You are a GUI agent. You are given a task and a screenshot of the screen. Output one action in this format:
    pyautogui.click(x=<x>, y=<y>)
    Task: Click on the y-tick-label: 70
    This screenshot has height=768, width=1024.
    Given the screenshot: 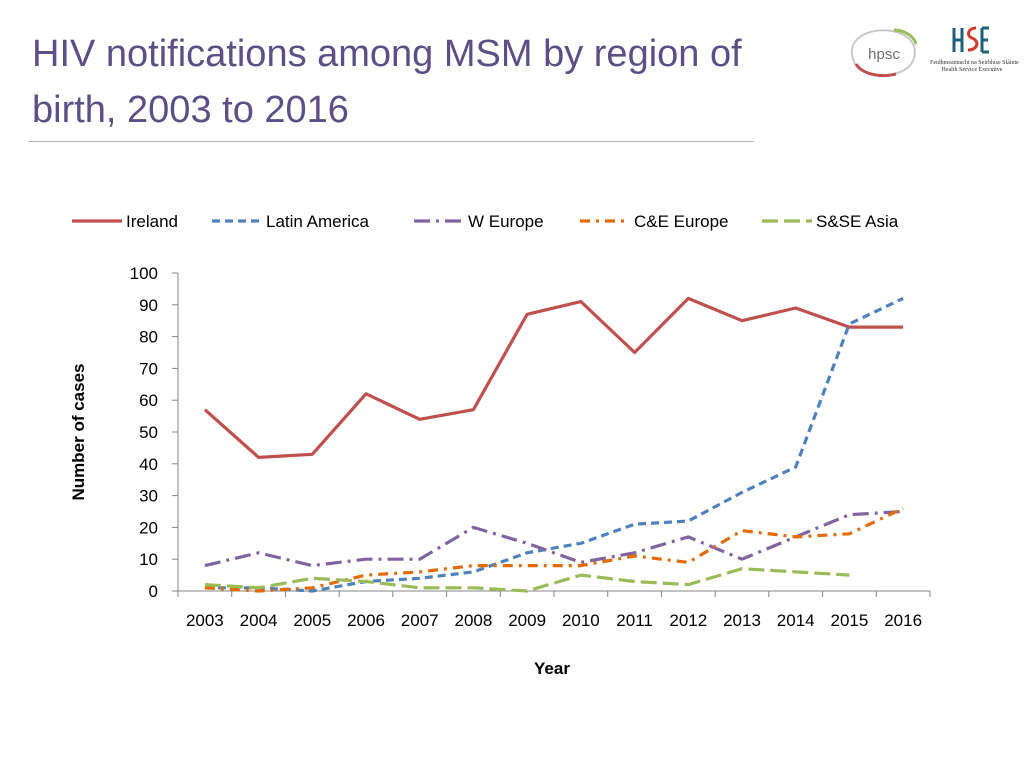 What is the action you would take?
    pyautogui.click(x=148, y=368)
    